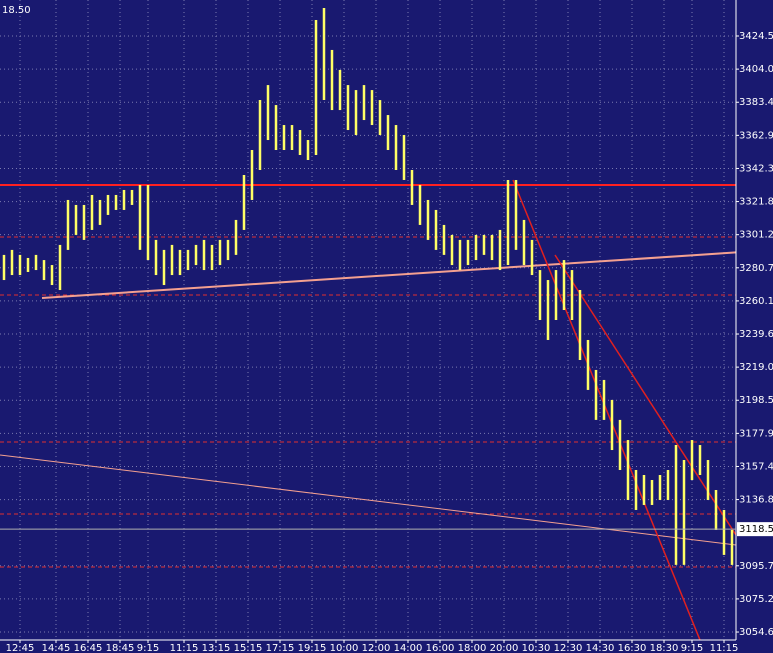  I want to click on last-price-label: 3118.50, so click(756, 529).